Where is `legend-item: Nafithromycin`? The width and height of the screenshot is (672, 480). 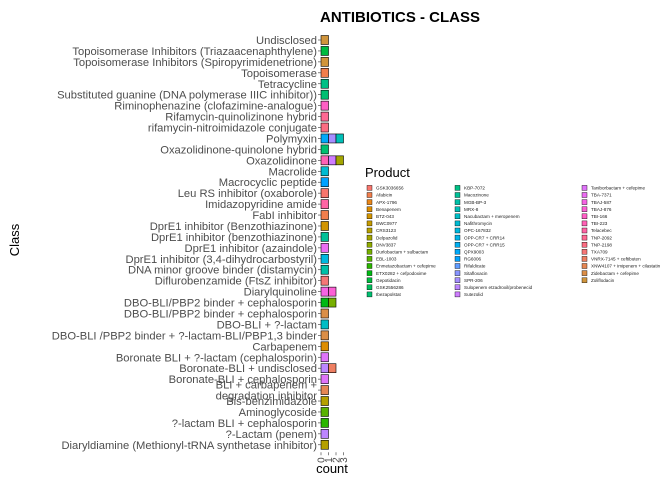
legend-item: Nafithromycin is located at coordinates (473, 223).